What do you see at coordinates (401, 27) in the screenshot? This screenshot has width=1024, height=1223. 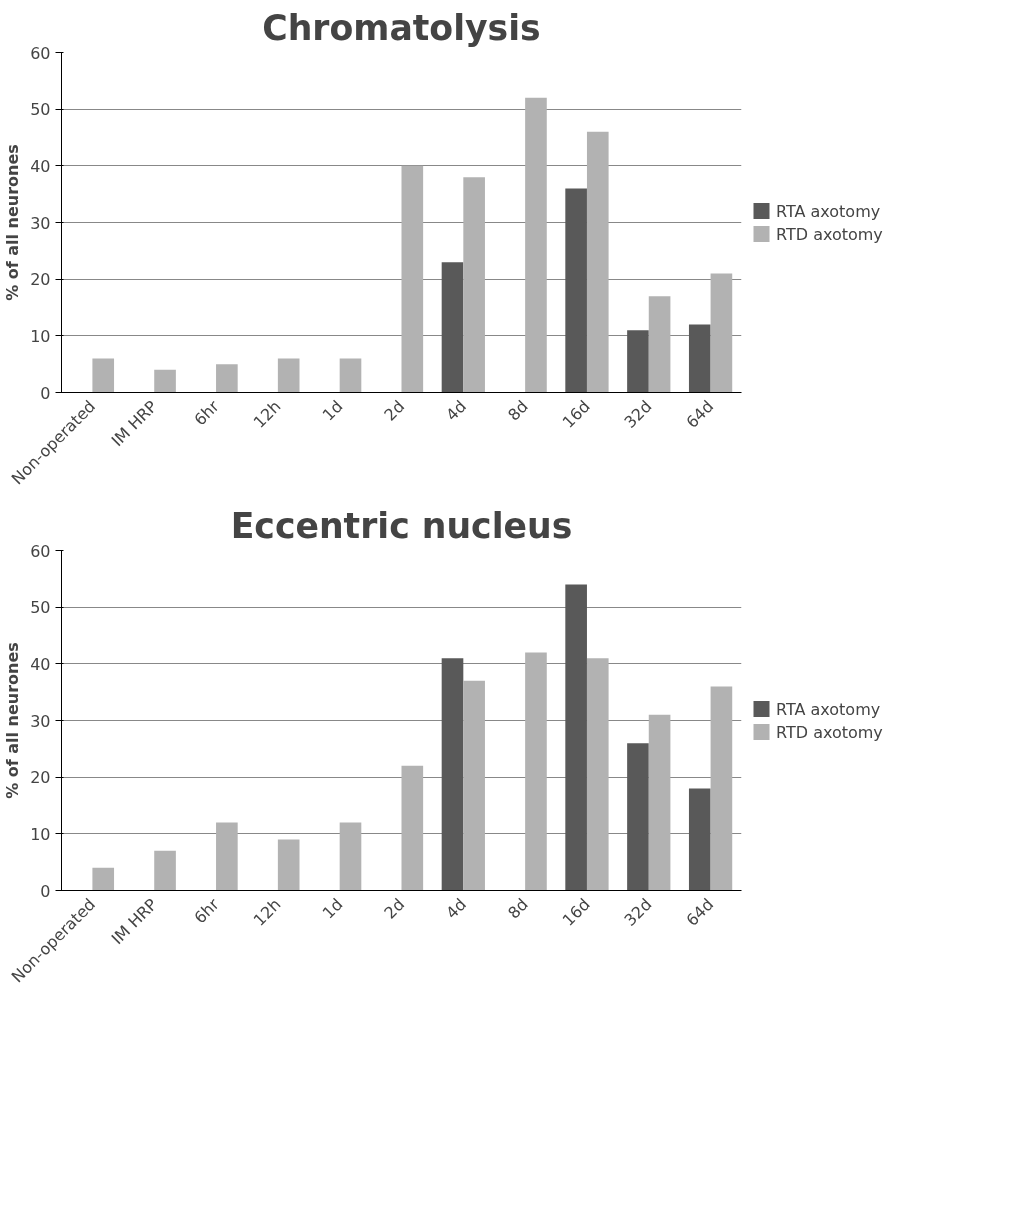 I see `chart-title: Chromatolysis` at bounding box center [401, 27].